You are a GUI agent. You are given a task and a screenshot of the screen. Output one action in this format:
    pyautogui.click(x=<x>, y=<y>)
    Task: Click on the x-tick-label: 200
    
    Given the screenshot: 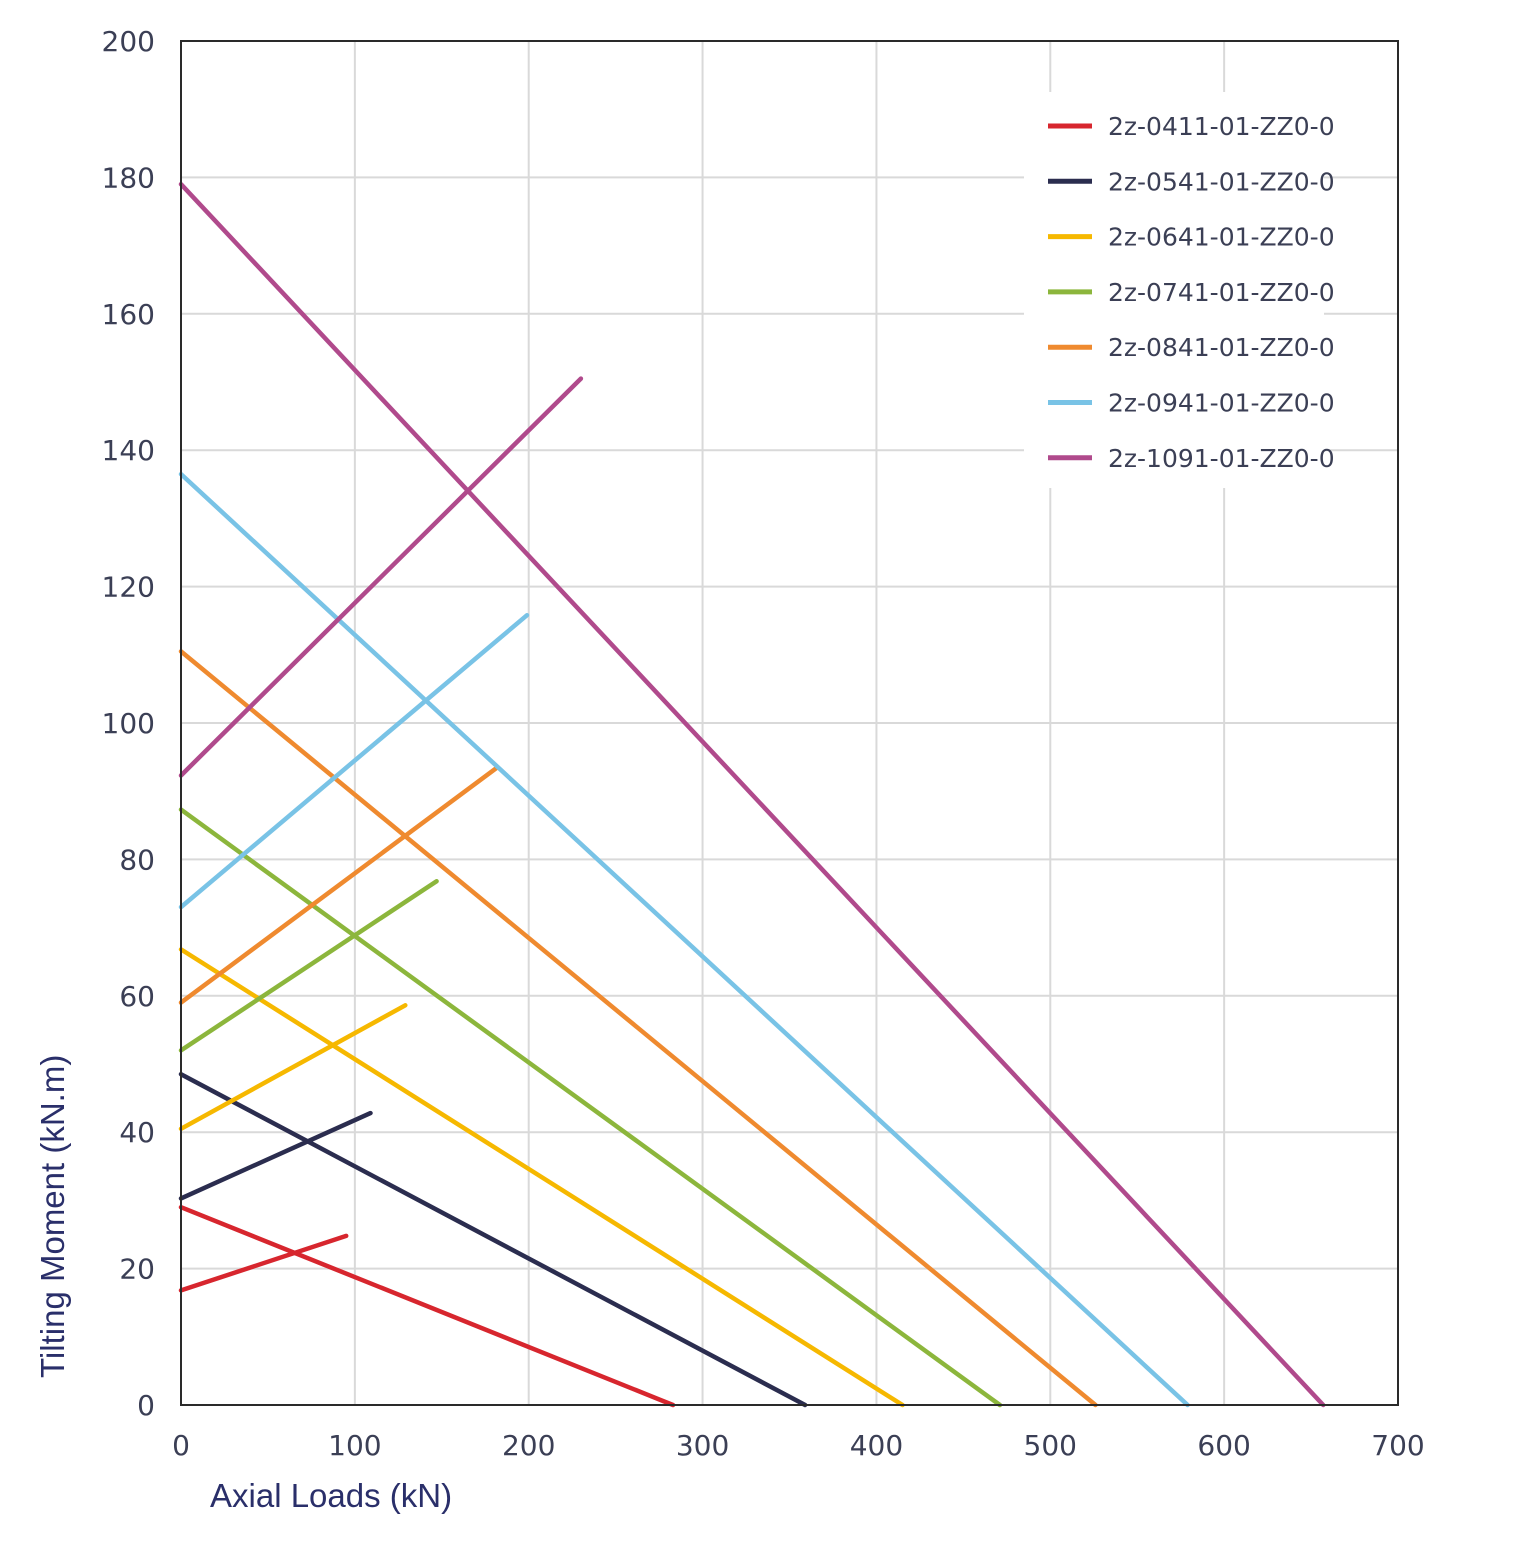 What is the action you would take?
    pyautogui.click(x=528, y=1445)
    